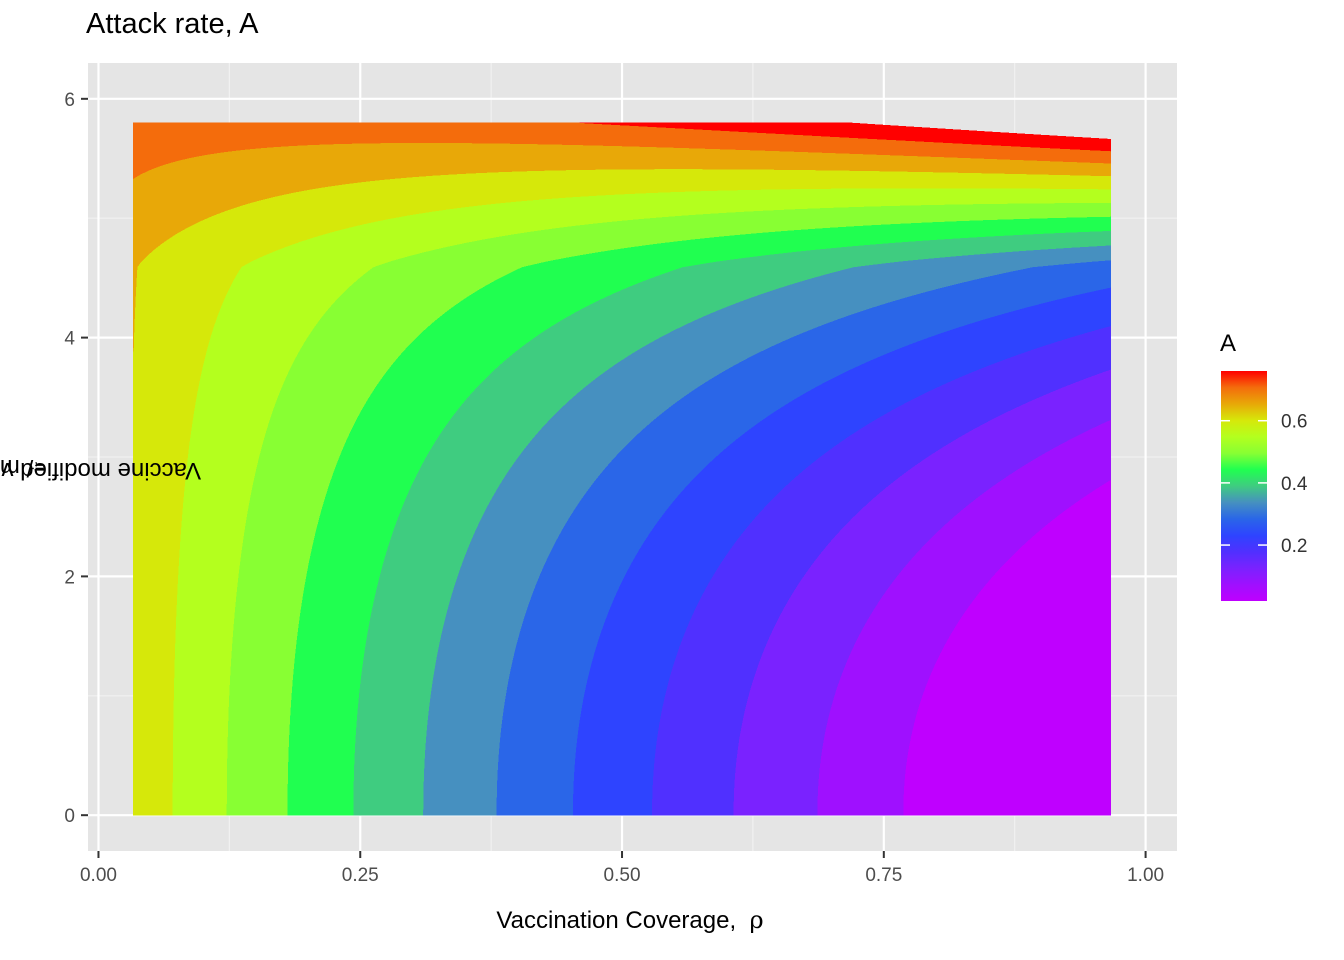 The image size is (1344, 960). What do you see at coordinates (1228, 343) in the screenshot?
I see `legend-title: A` at bounding box center [1228, 343].